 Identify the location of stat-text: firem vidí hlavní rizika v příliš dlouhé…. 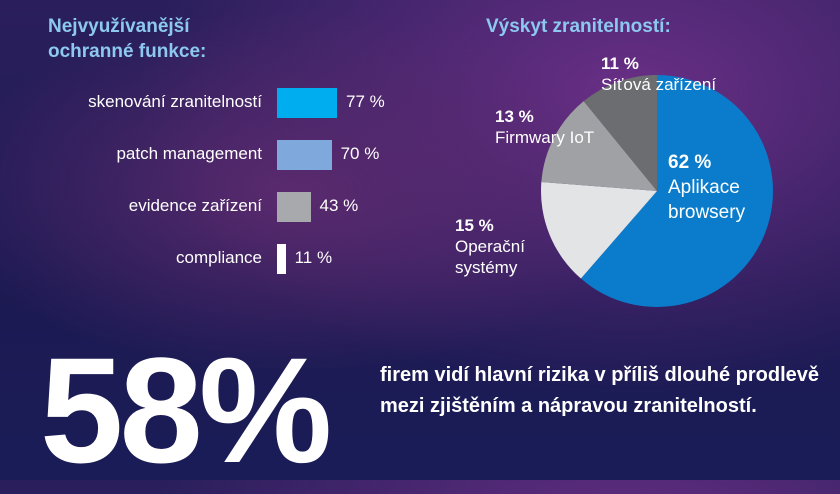
(600, 390).